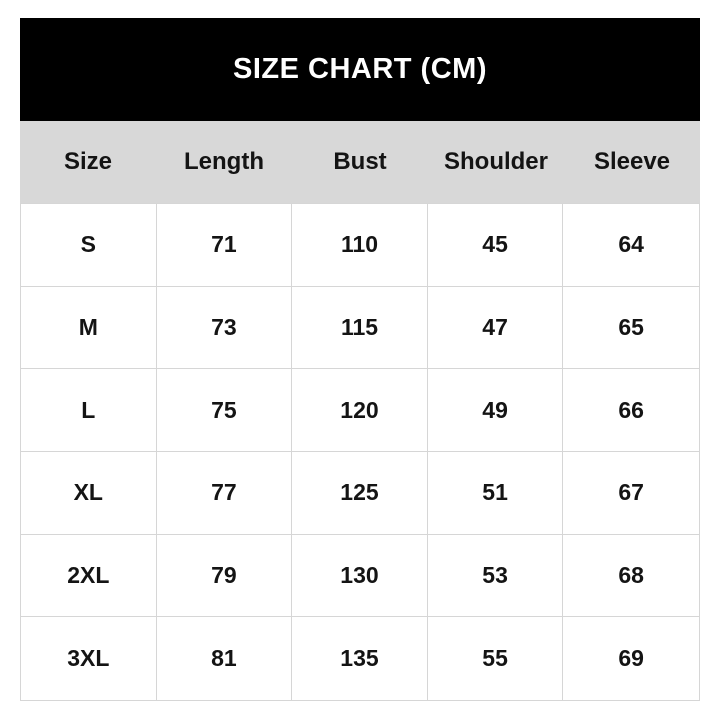 This screenshot has width=720, height=720. I want to click on cell-size: 3XL, so click(89, 658).